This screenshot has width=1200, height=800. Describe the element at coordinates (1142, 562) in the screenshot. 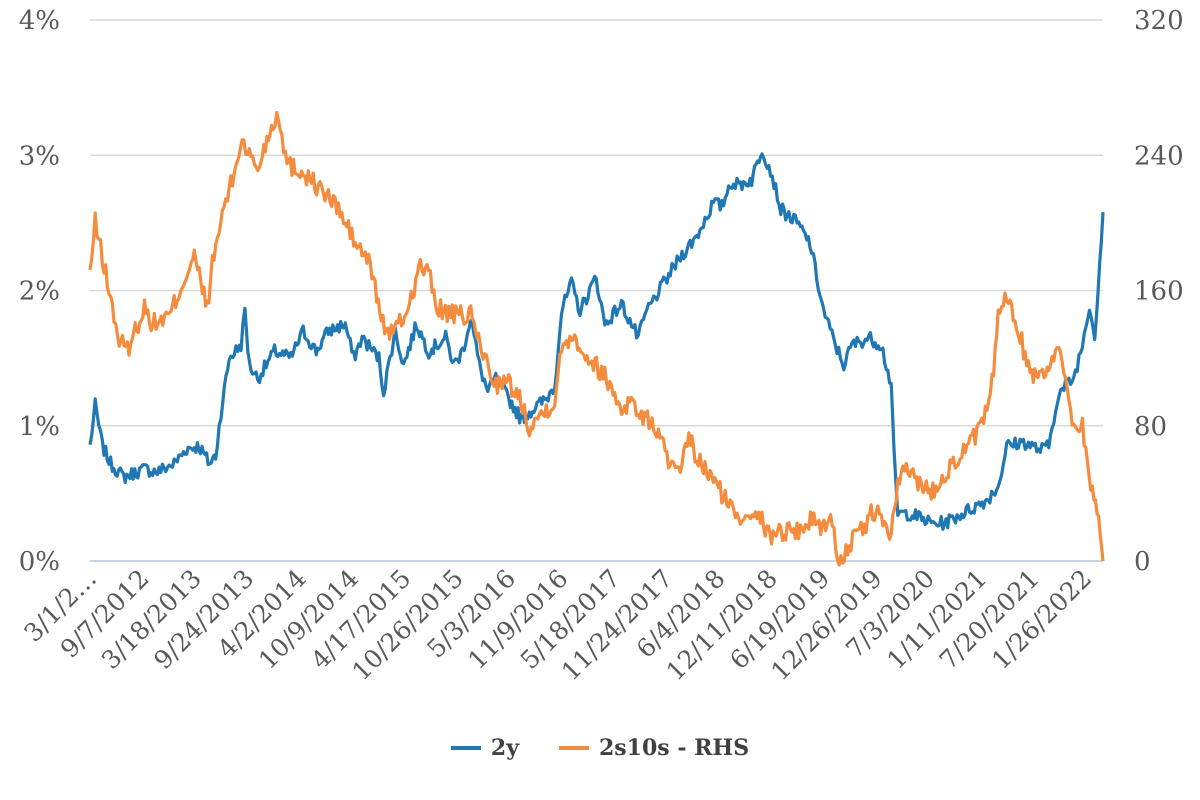

I see `right-y-tick-label: 0` at that location.